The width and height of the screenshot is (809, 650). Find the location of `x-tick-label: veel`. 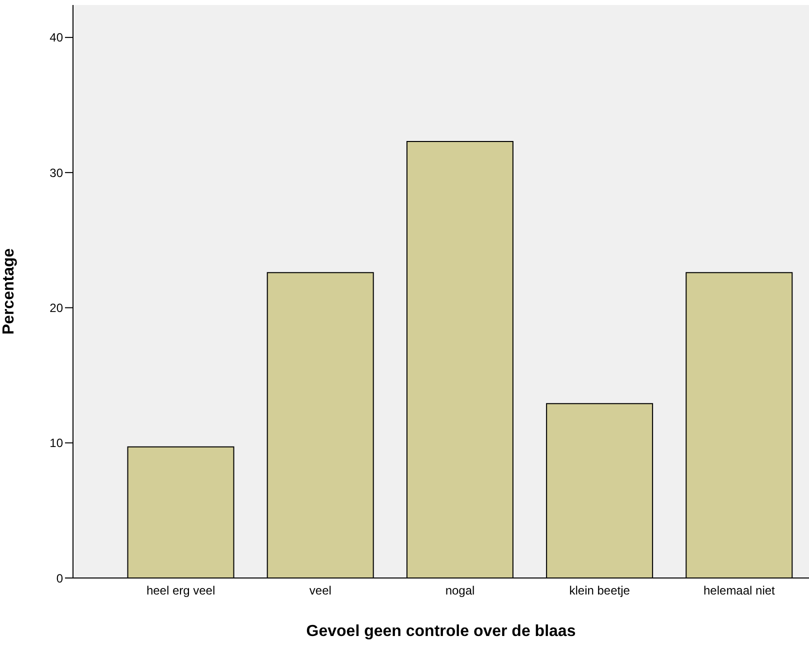

x-tick-label: veel is located at coordinates (320, 591).